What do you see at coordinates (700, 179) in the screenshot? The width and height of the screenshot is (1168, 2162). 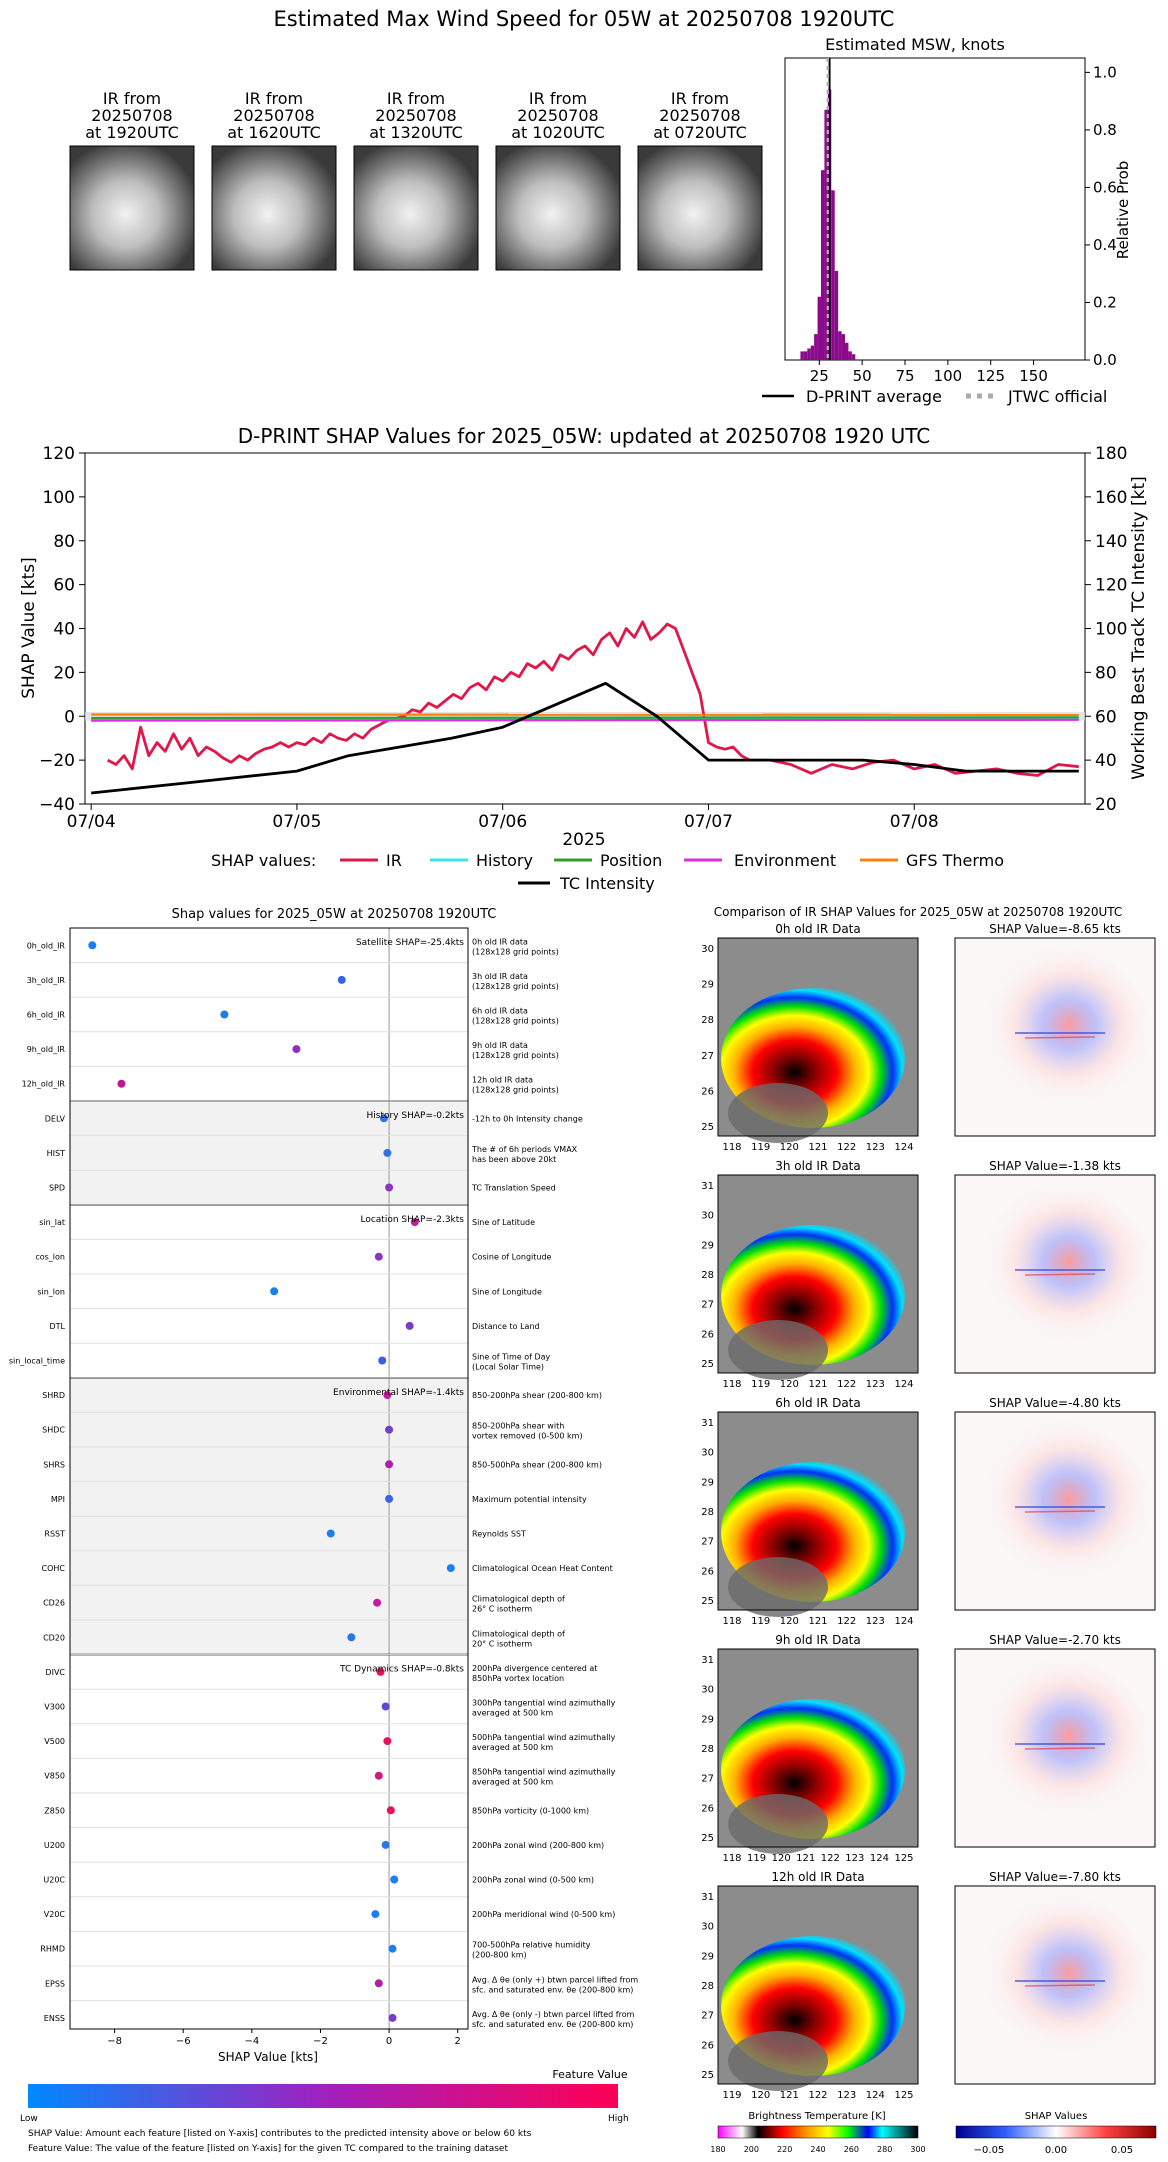 I see `ir-thumbnail-5: IR from 20250708 at 0720UTC` at bounding box center [700, 179].